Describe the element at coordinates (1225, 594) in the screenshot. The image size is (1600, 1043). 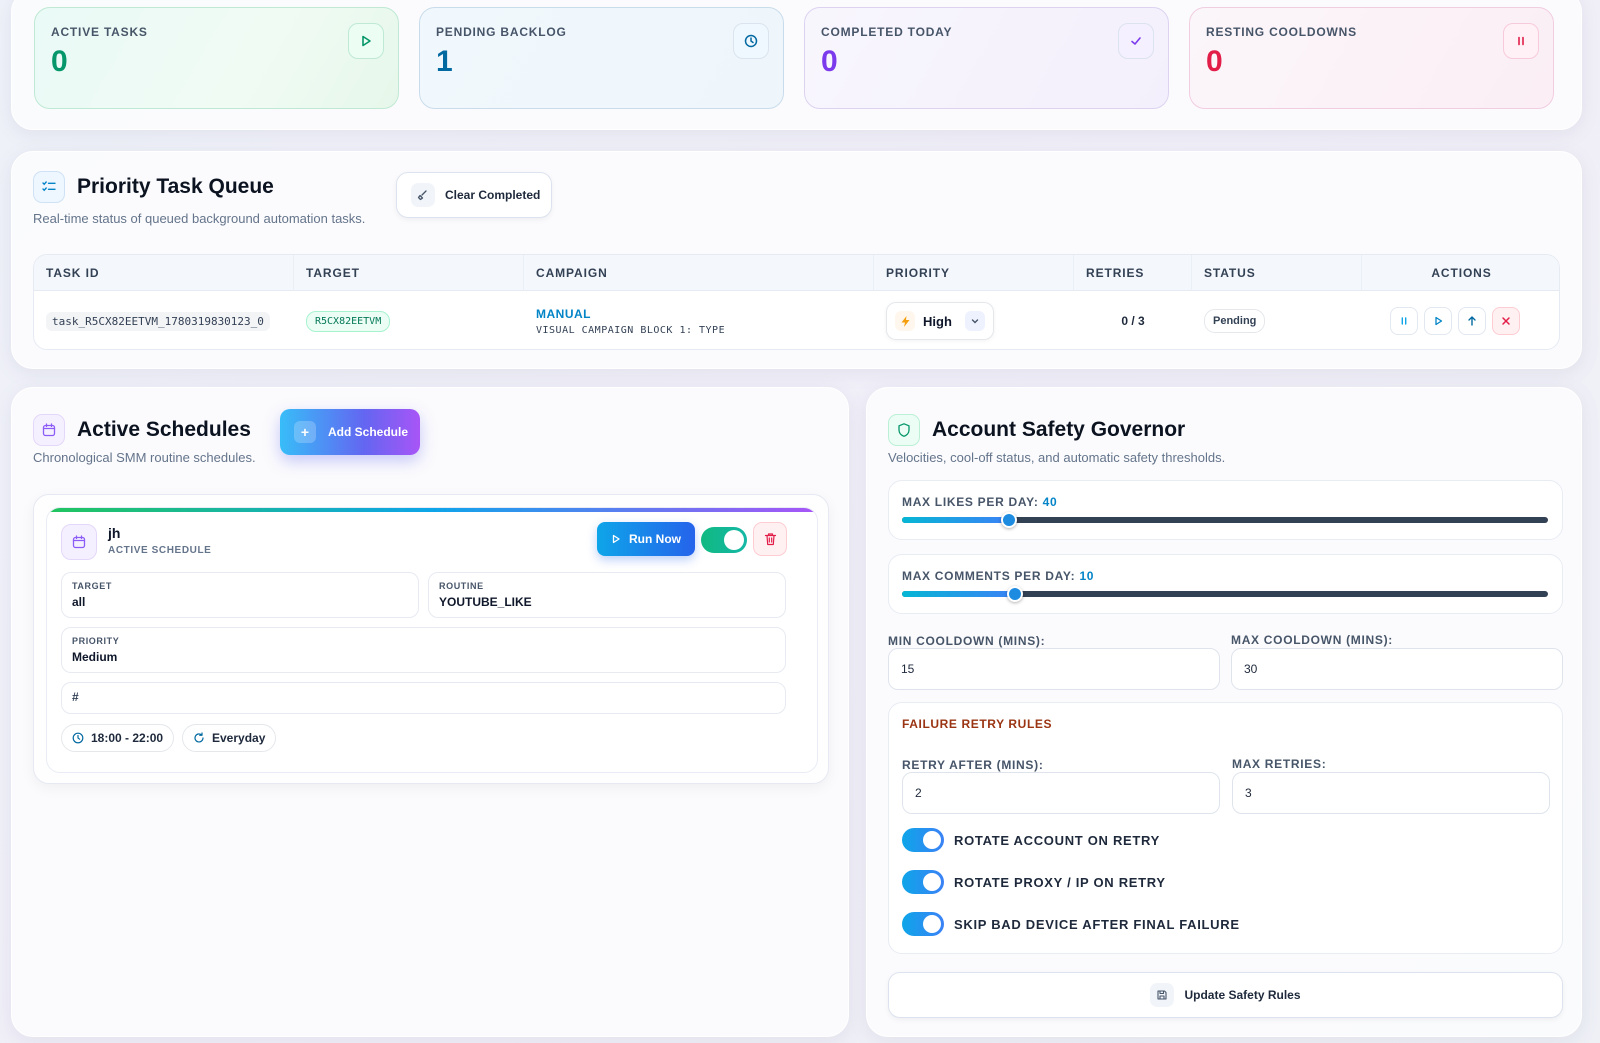
I see `comments-slider` at that location.